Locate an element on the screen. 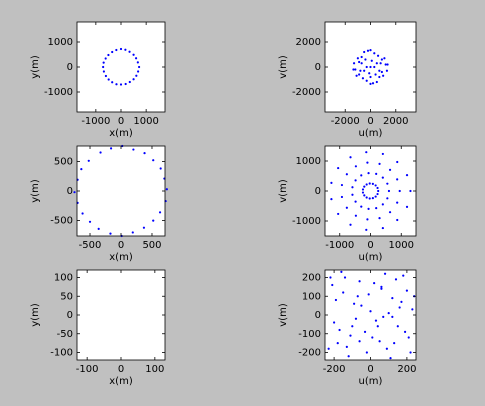  y-tick-label: -200 is located at coordinates (309, 353).